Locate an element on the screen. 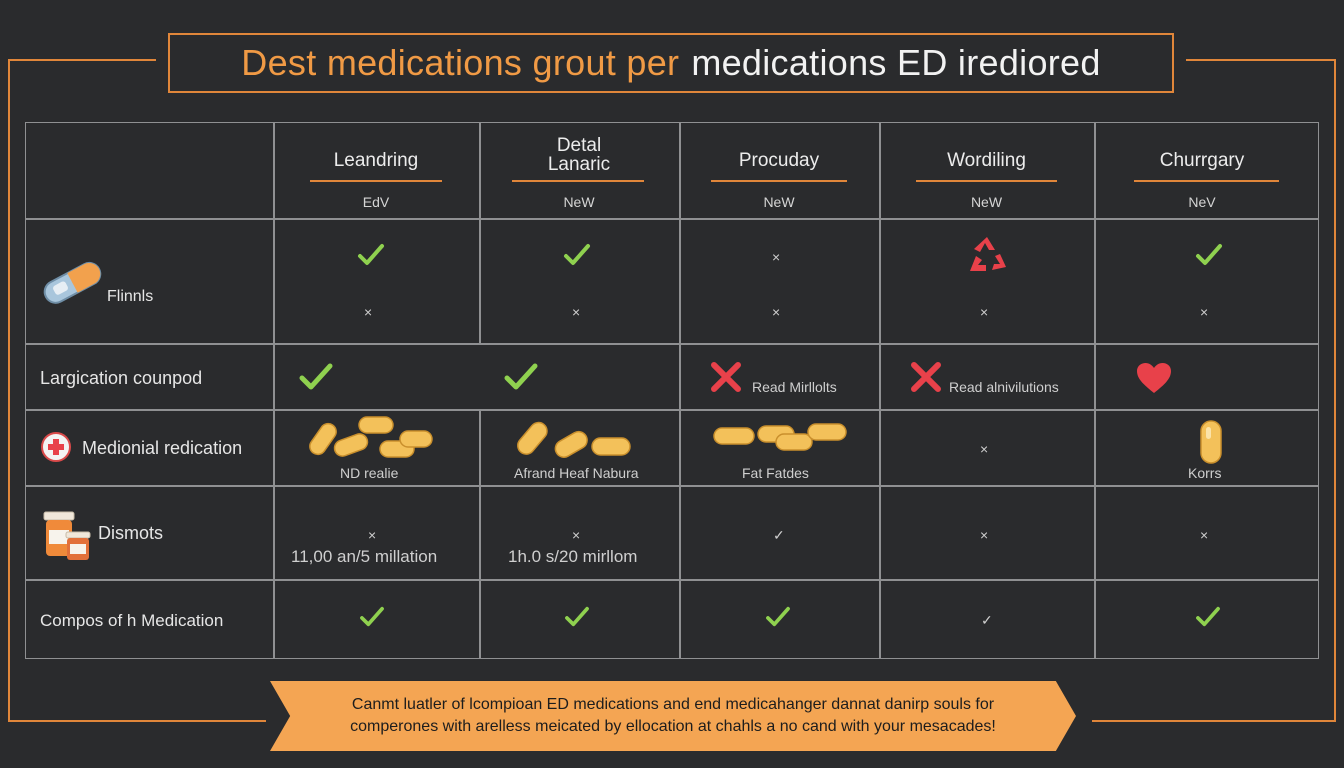 The width and height of the screenshot is (1344, 768). cell-r3-c3: Fat Fatdes is located at coordinates (775, 473).